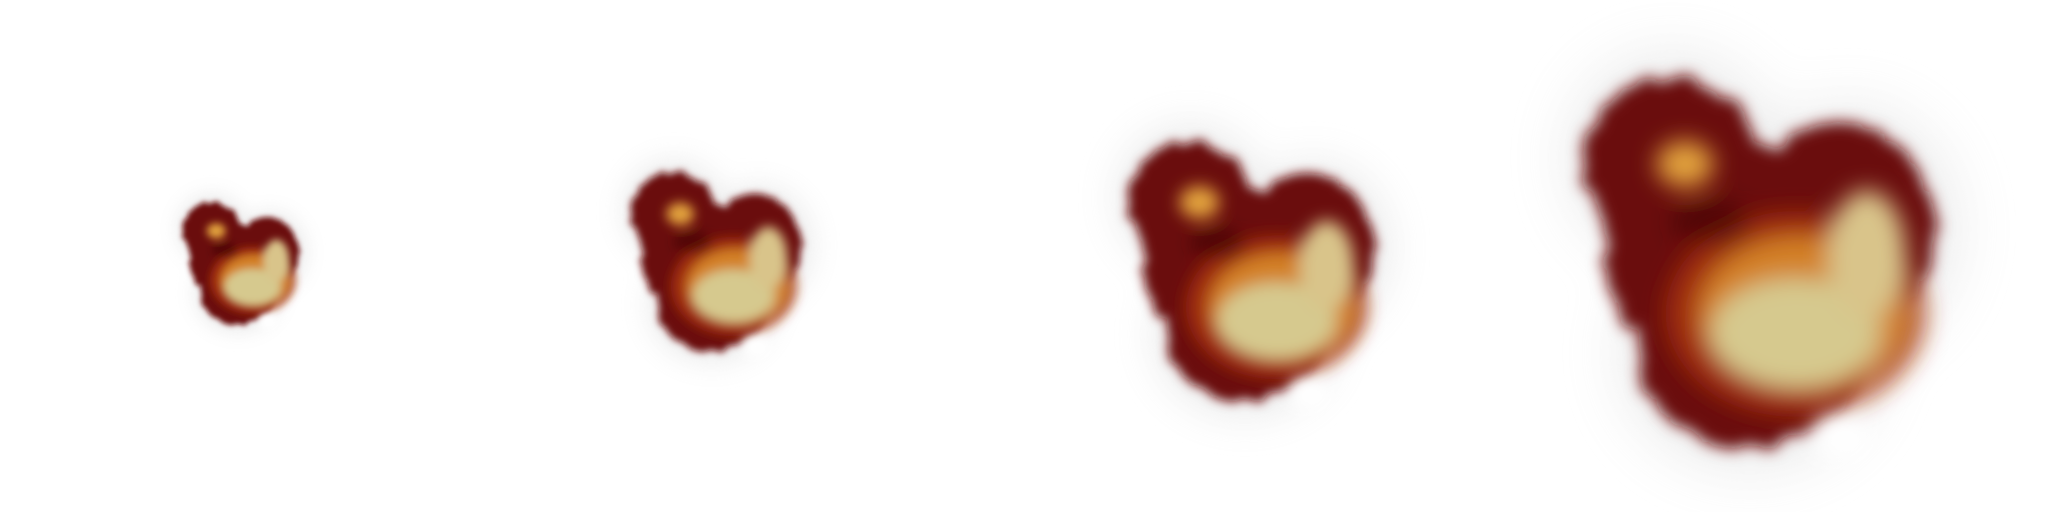 The height and width of the screenshot is (512, 2048). Describe the element at coordinates (718, 261) in the screenshot. I see `blob-medium` at that location.